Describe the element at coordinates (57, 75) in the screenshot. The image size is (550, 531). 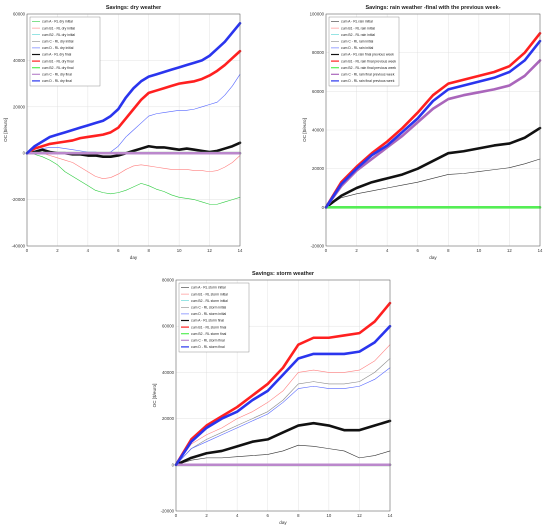
I see `legend-entry: cum C - RL dry final` at that location.